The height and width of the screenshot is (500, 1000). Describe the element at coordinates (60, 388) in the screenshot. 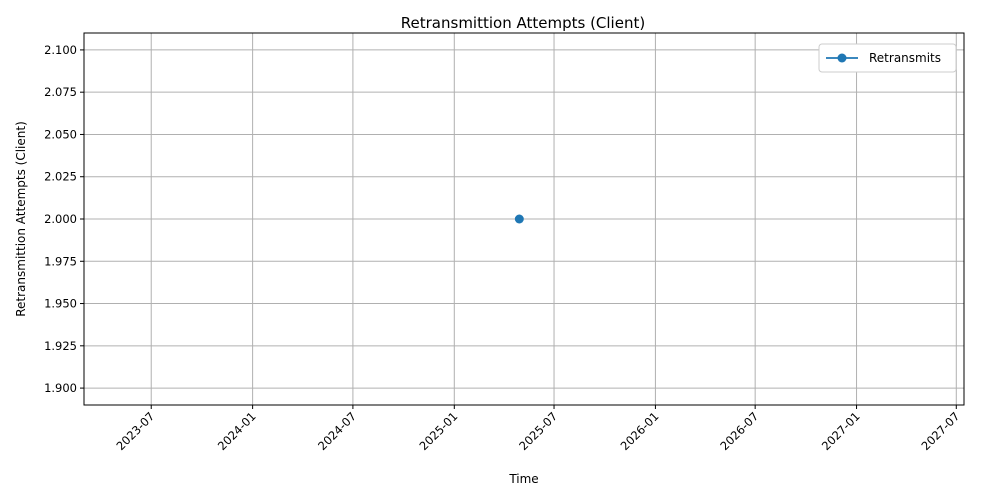

I see `y-tick-label: 1.900` at that location.